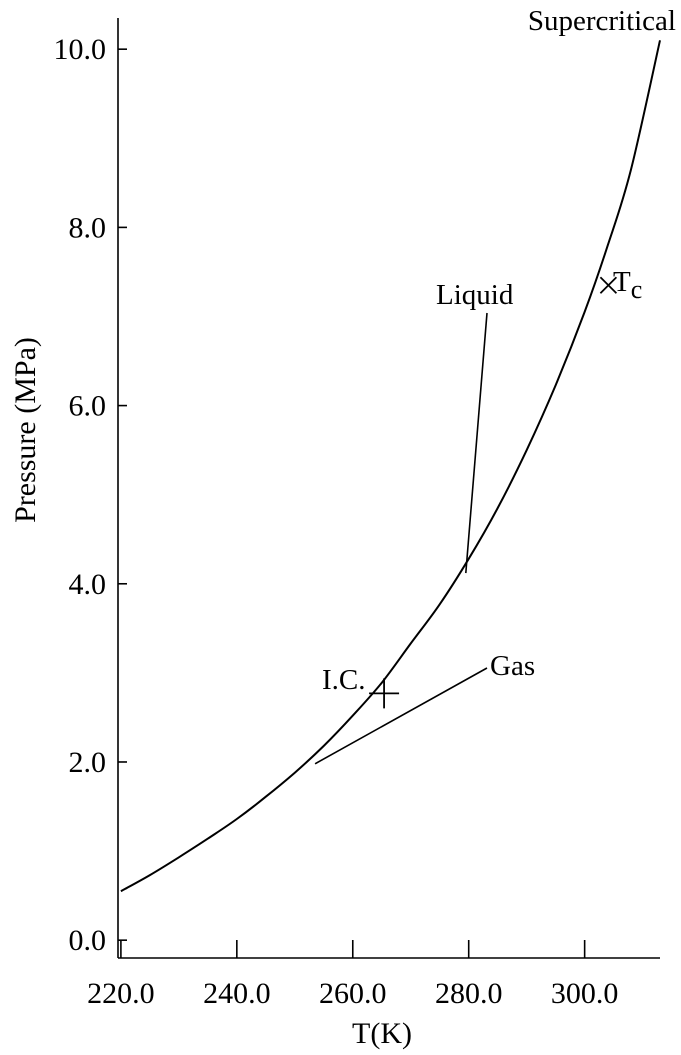 The image size is (681, 1055). Describe the element at coordinates (88, 762) in the screenshot. I see `y-tick-label: 2.0` at that location.